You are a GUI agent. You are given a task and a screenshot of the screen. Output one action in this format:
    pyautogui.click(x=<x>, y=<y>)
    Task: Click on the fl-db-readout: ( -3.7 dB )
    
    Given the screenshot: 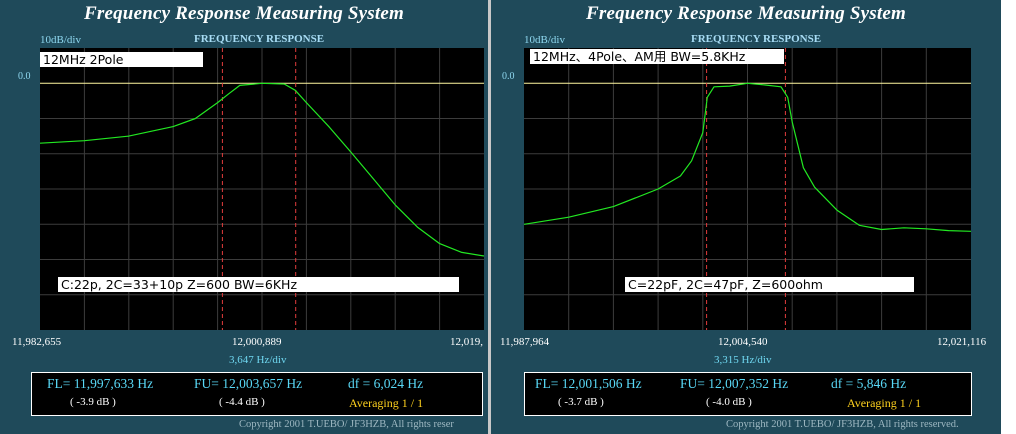 What is the action you would take?
    pyautogui.click(x=581, y=402)
    